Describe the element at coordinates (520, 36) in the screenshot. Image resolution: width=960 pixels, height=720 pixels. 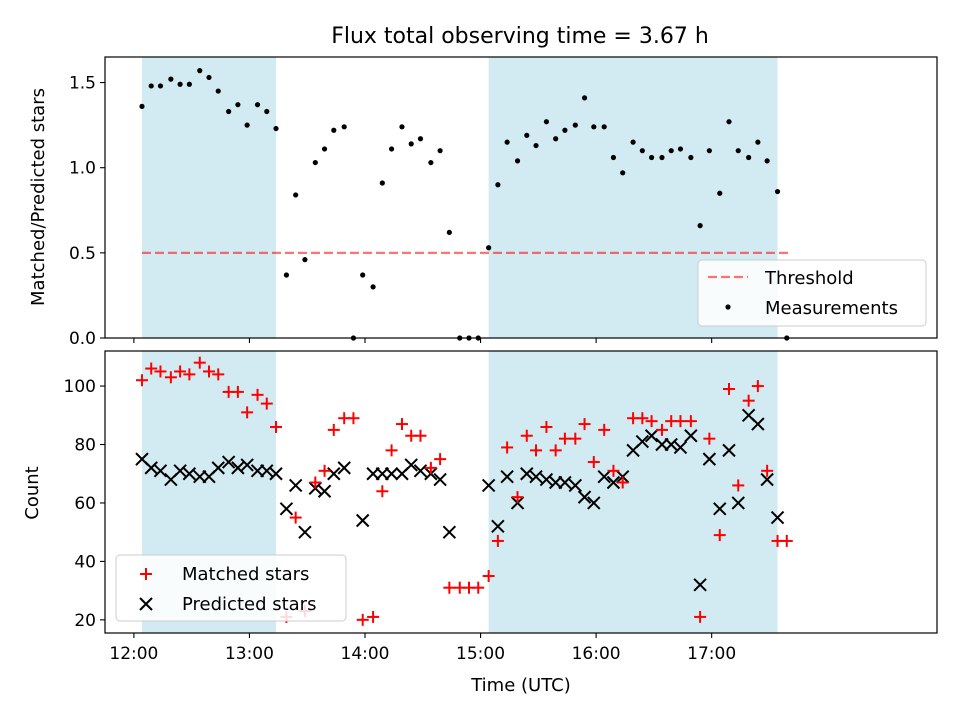
I see `chart-title: Flux total observing time = 3.67 h` at that location.